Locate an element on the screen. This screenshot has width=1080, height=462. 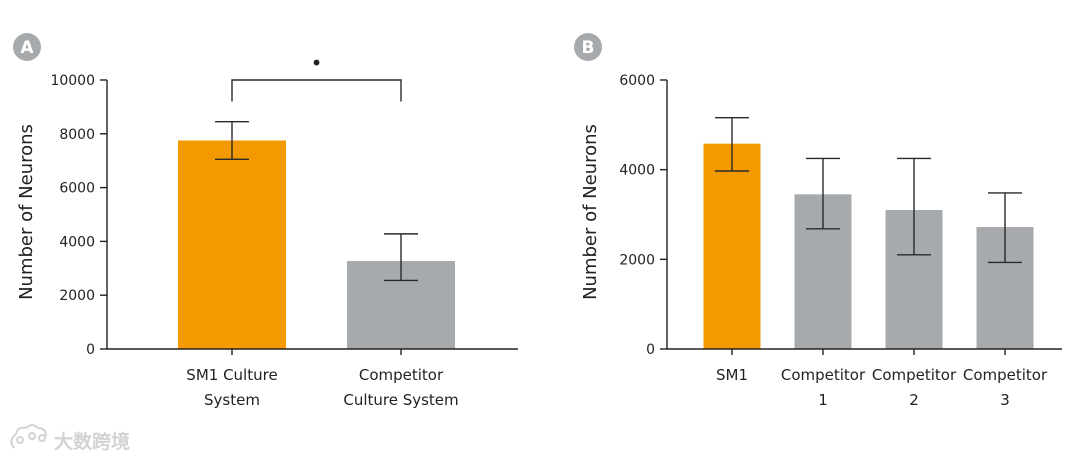
y-axis-title-a: Number of Neurons is located at coordinates (26, 212).